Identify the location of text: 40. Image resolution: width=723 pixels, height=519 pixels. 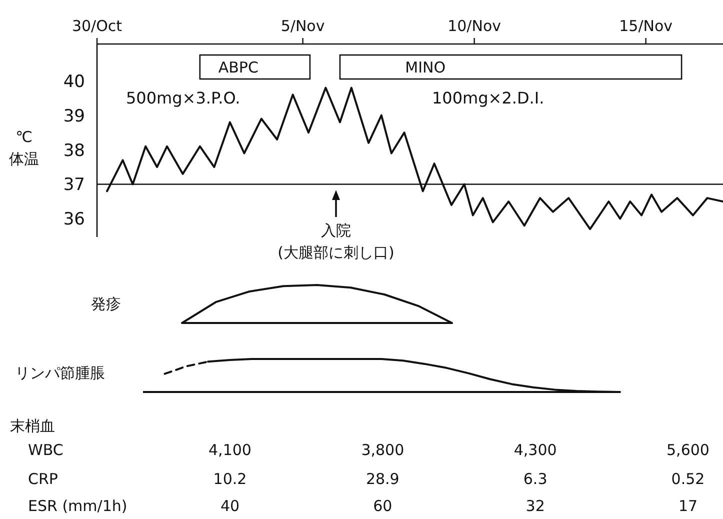
(230, 506).